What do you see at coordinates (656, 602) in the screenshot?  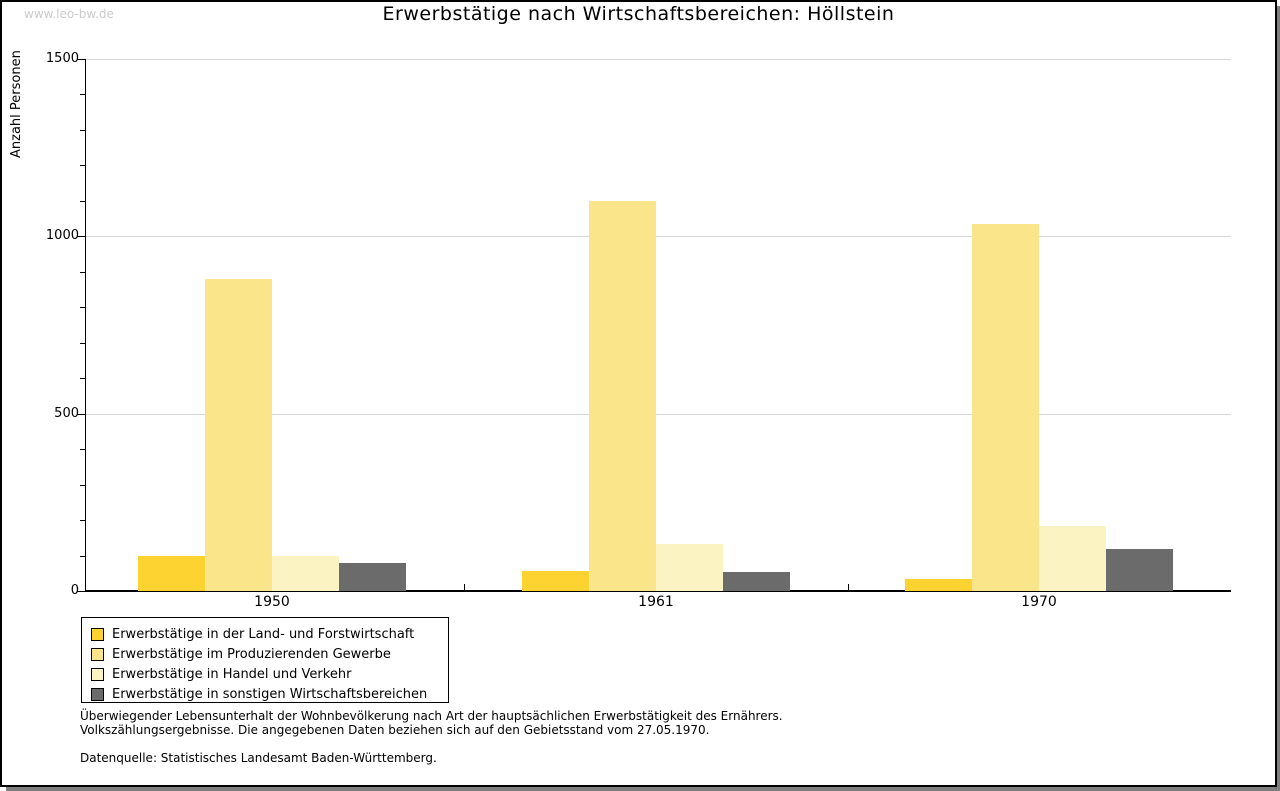 I see `x-category-label-1961: 1961` at bounding box center [656, 602].